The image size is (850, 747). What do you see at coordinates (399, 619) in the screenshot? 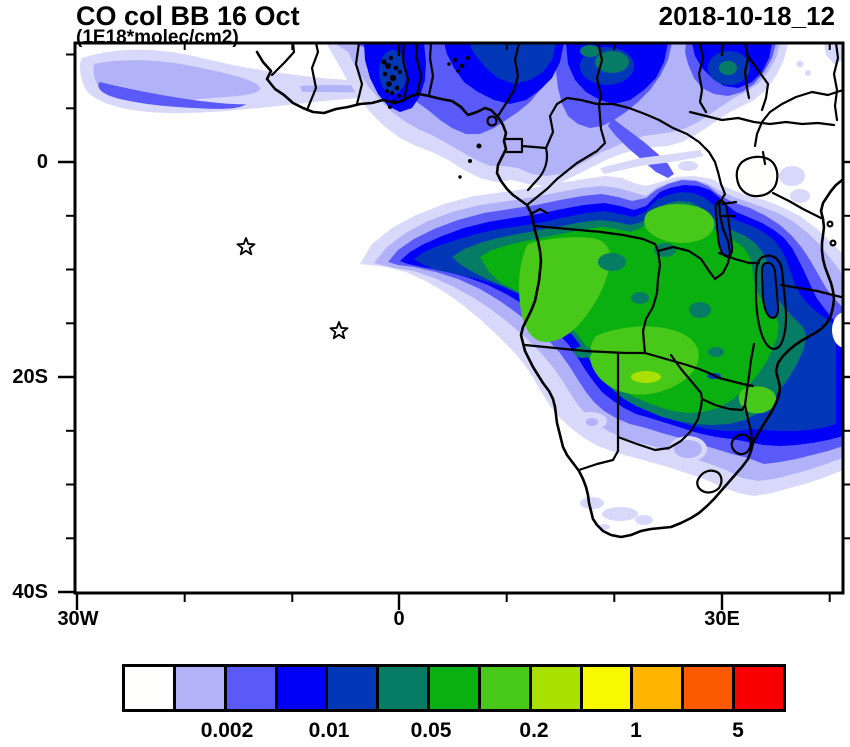
I see `x-axis-label-0: 0` at bounding box center [399, 619].